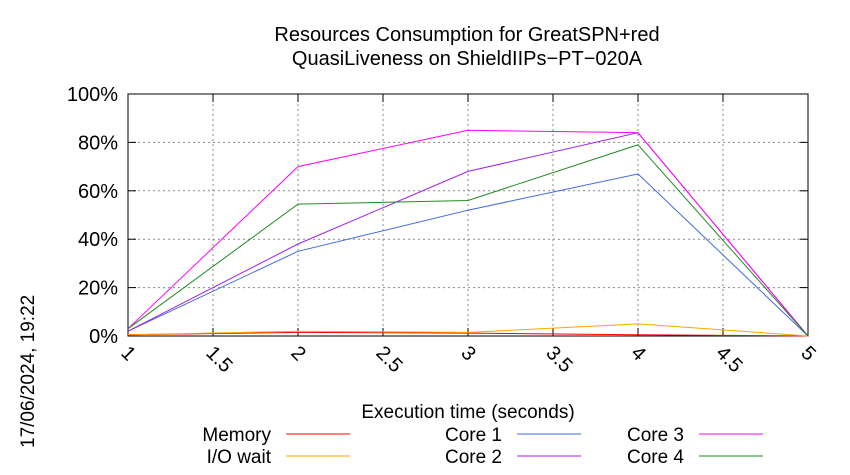  Describe the element at coordinates (468, 330) in the screenshot. I see `series-line-i-o-wait` at that location.